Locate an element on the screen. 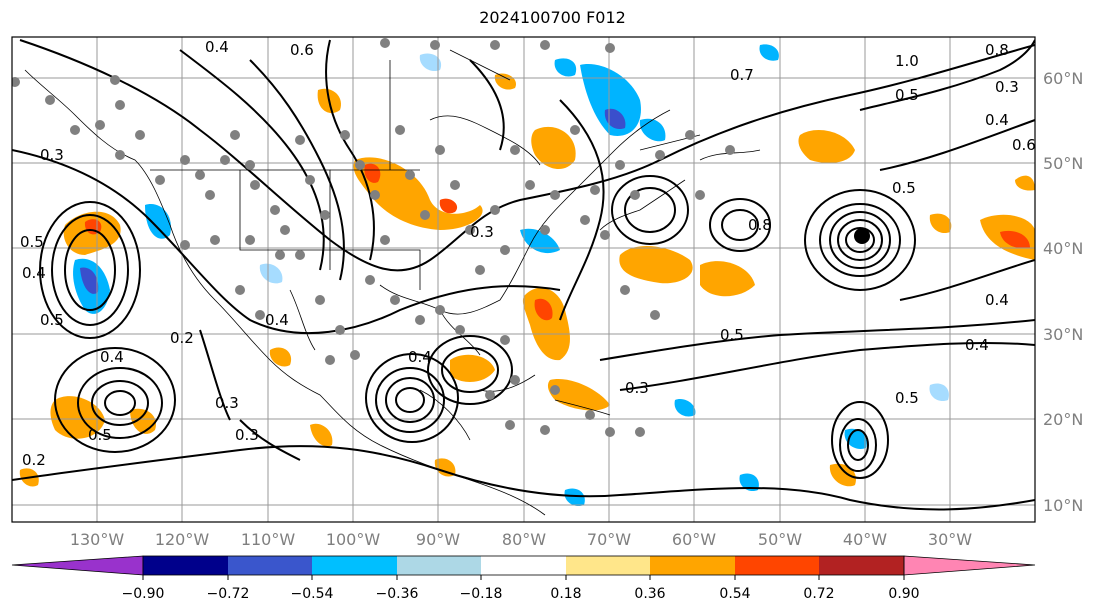  lon-label: 80°W is located at coordinates (524, 539).